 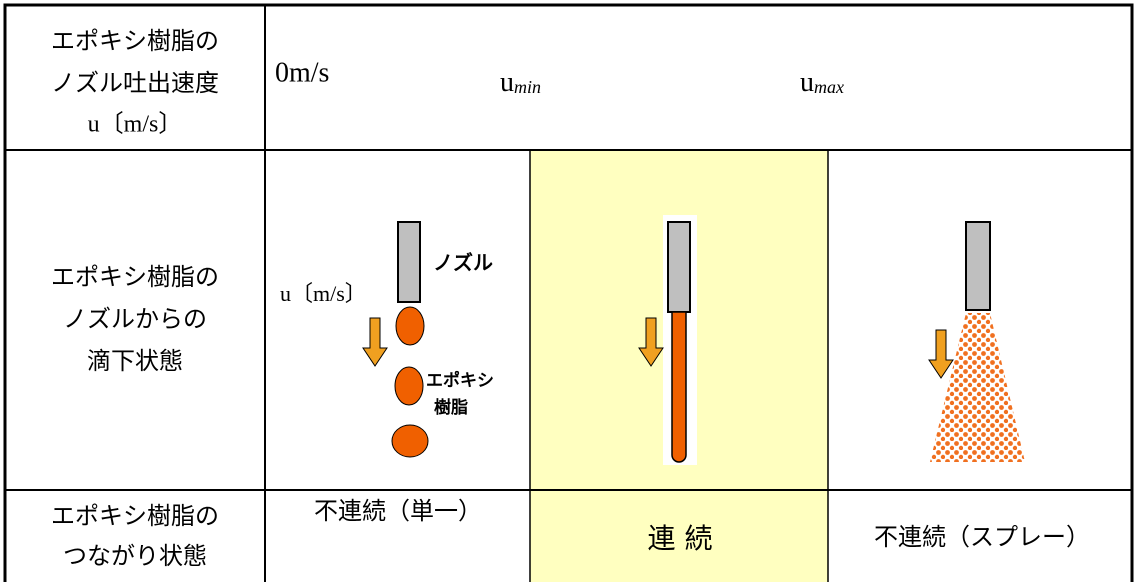 I want to click on speed-sub: min, so click(x=527, y=87).